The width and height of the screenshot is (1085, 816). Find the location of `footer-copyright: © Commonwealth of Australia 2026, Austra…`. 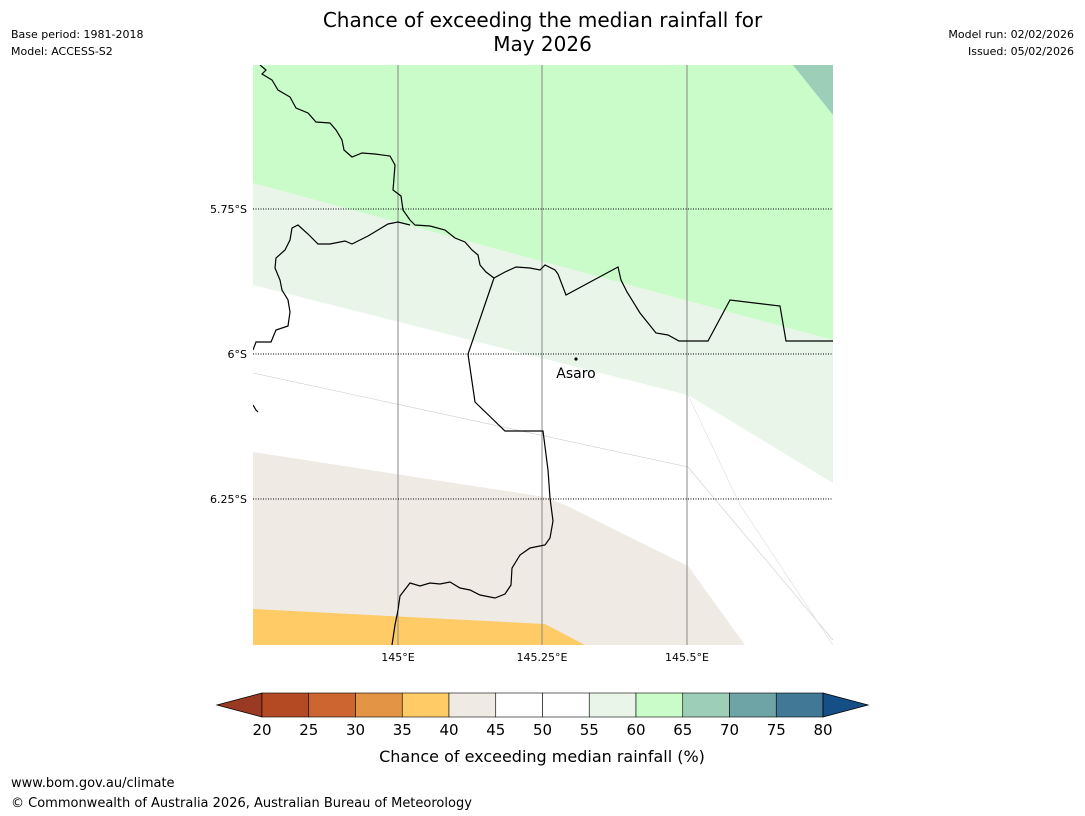

footer-copyright: © Commonwealth of Australia 2026, Austra… is located at coordinates (241, 803).